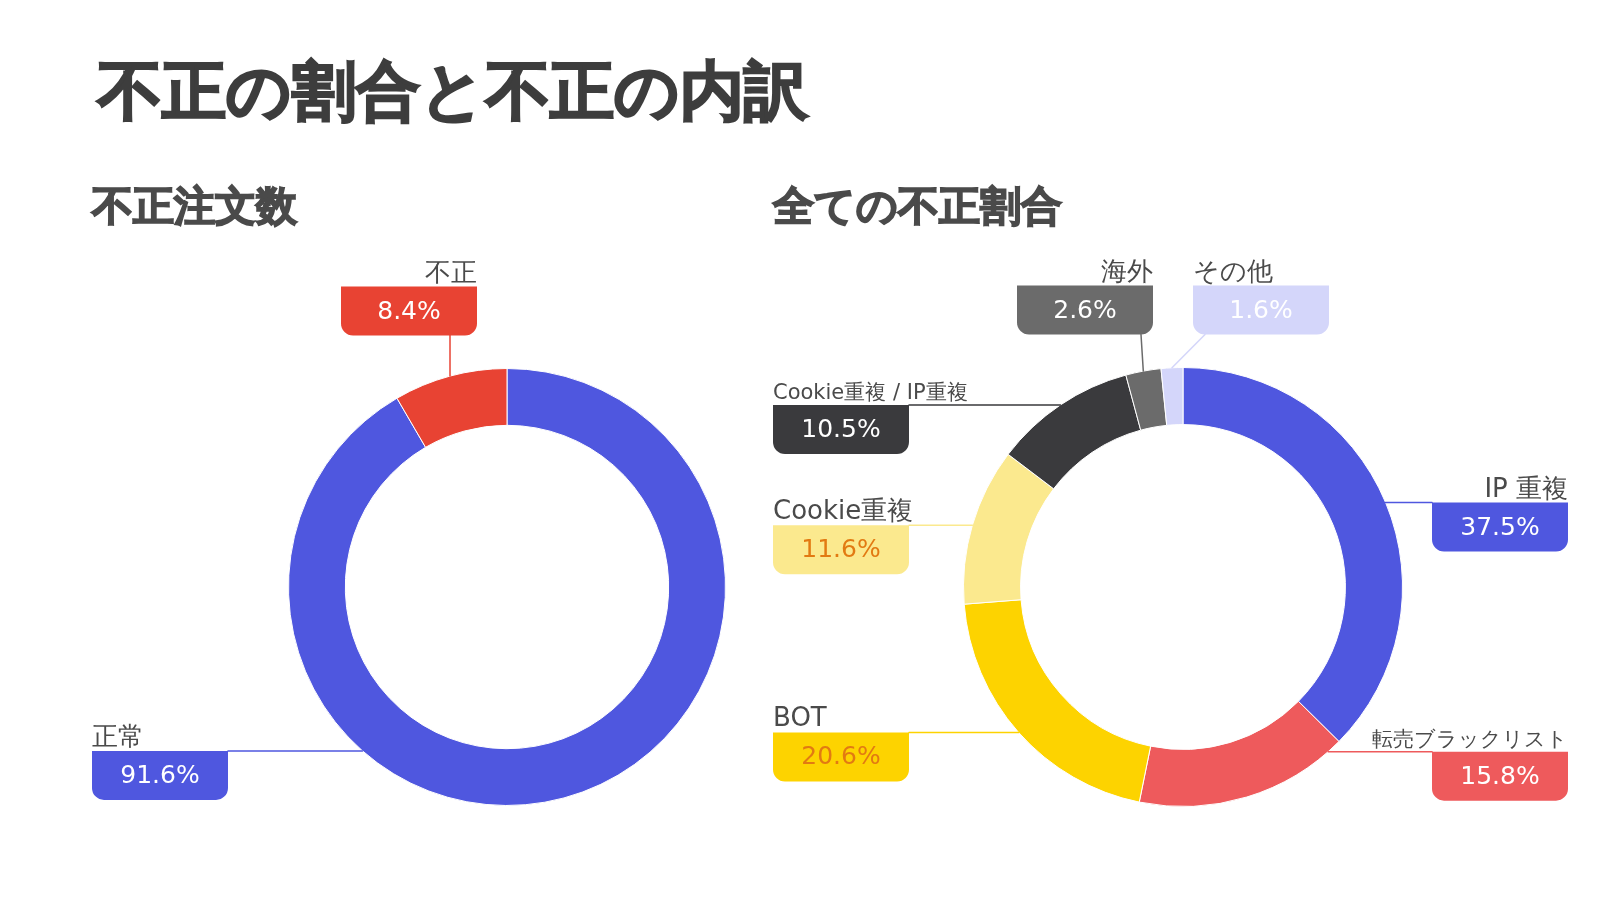 This screenshot has height=900, width=1600. What do you see at coordinates (451, 271) in the screenshot?
I see `slice-label: 不正` at bounding box center [451, 271].